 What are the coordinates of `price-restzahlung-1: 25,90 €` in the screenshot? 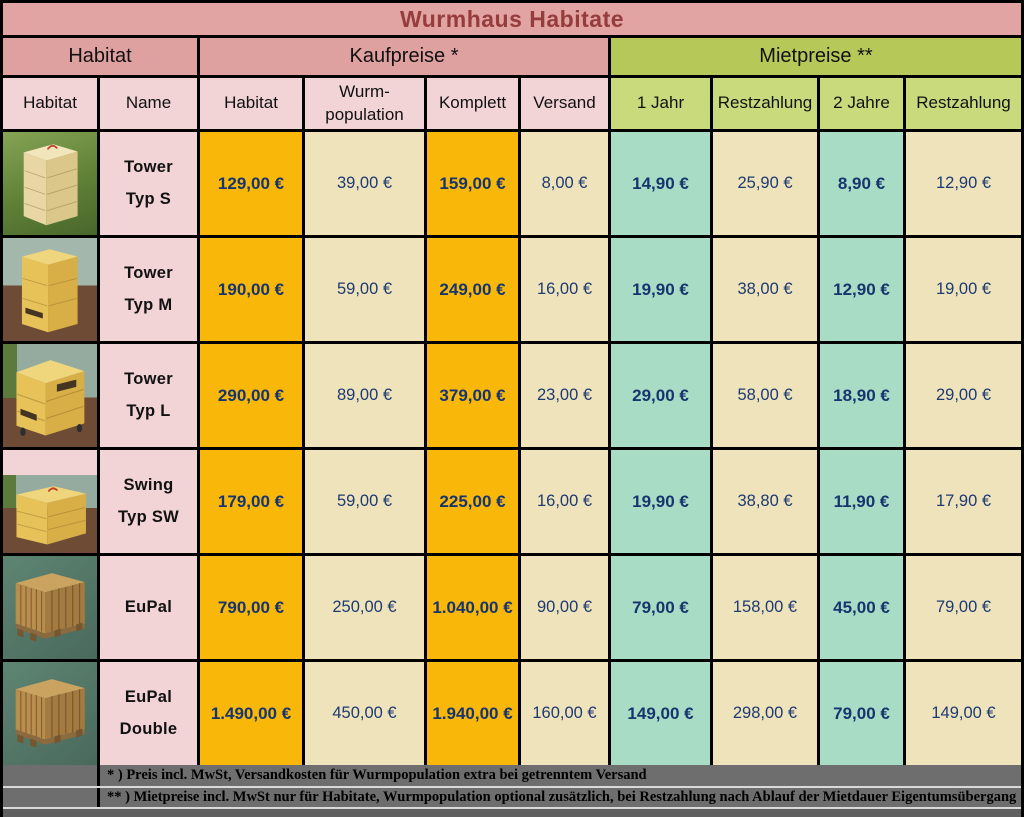 It's located at (765, 183).